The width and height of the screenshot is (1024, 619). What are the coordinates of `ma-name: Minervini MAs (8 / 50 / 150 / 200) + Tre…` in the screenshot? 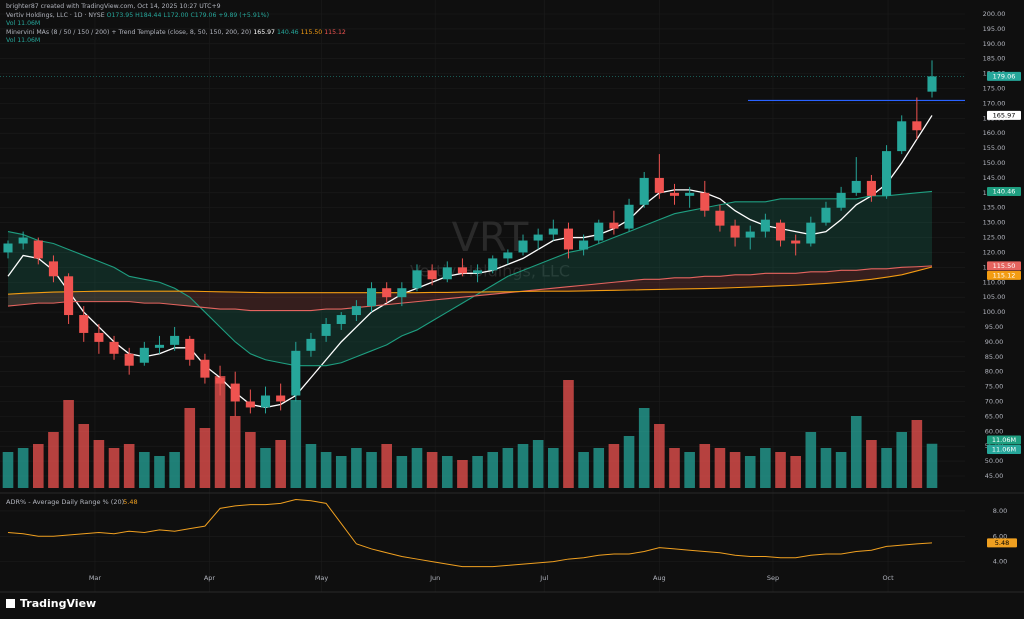 It's located at (129, 32).